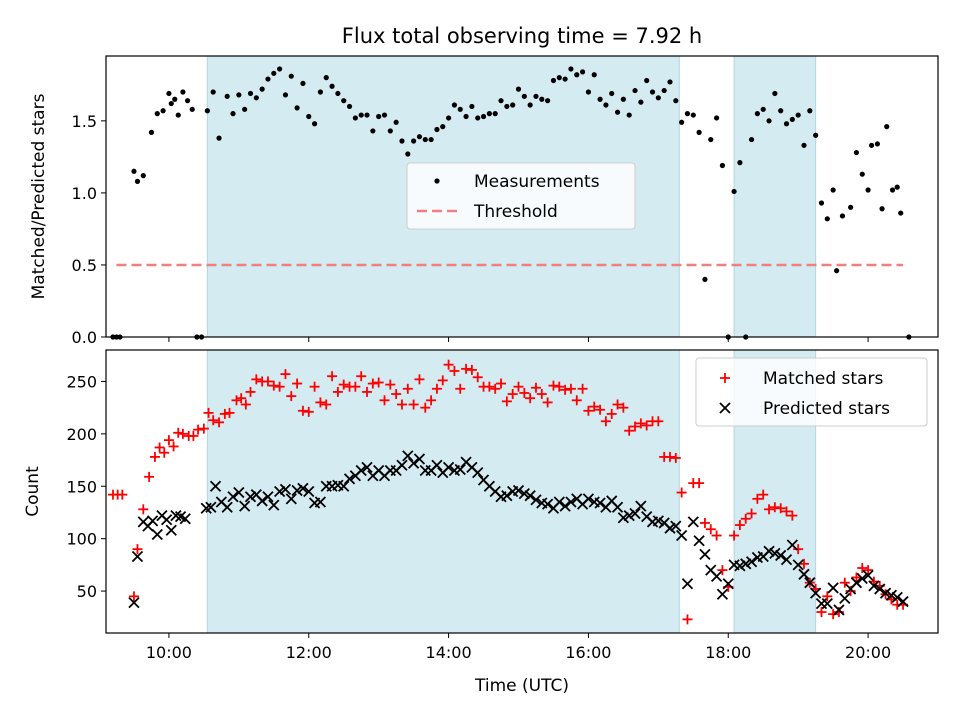 Image resolution: width=960 pixels, height=720 pixels. Describe the element at coordinates (522, 36) in the screenshot. I see `top-chart-title: Flux total observing time = 7.92 h` at that location.